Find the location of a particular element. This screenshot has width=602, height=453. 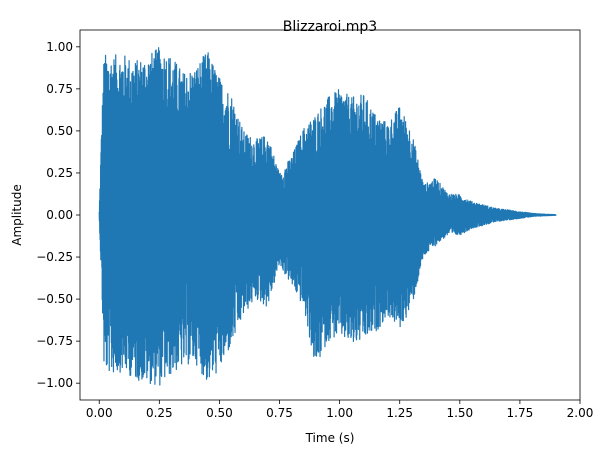

x-tick-label: 0.00 is located at coordinates (99, 413).